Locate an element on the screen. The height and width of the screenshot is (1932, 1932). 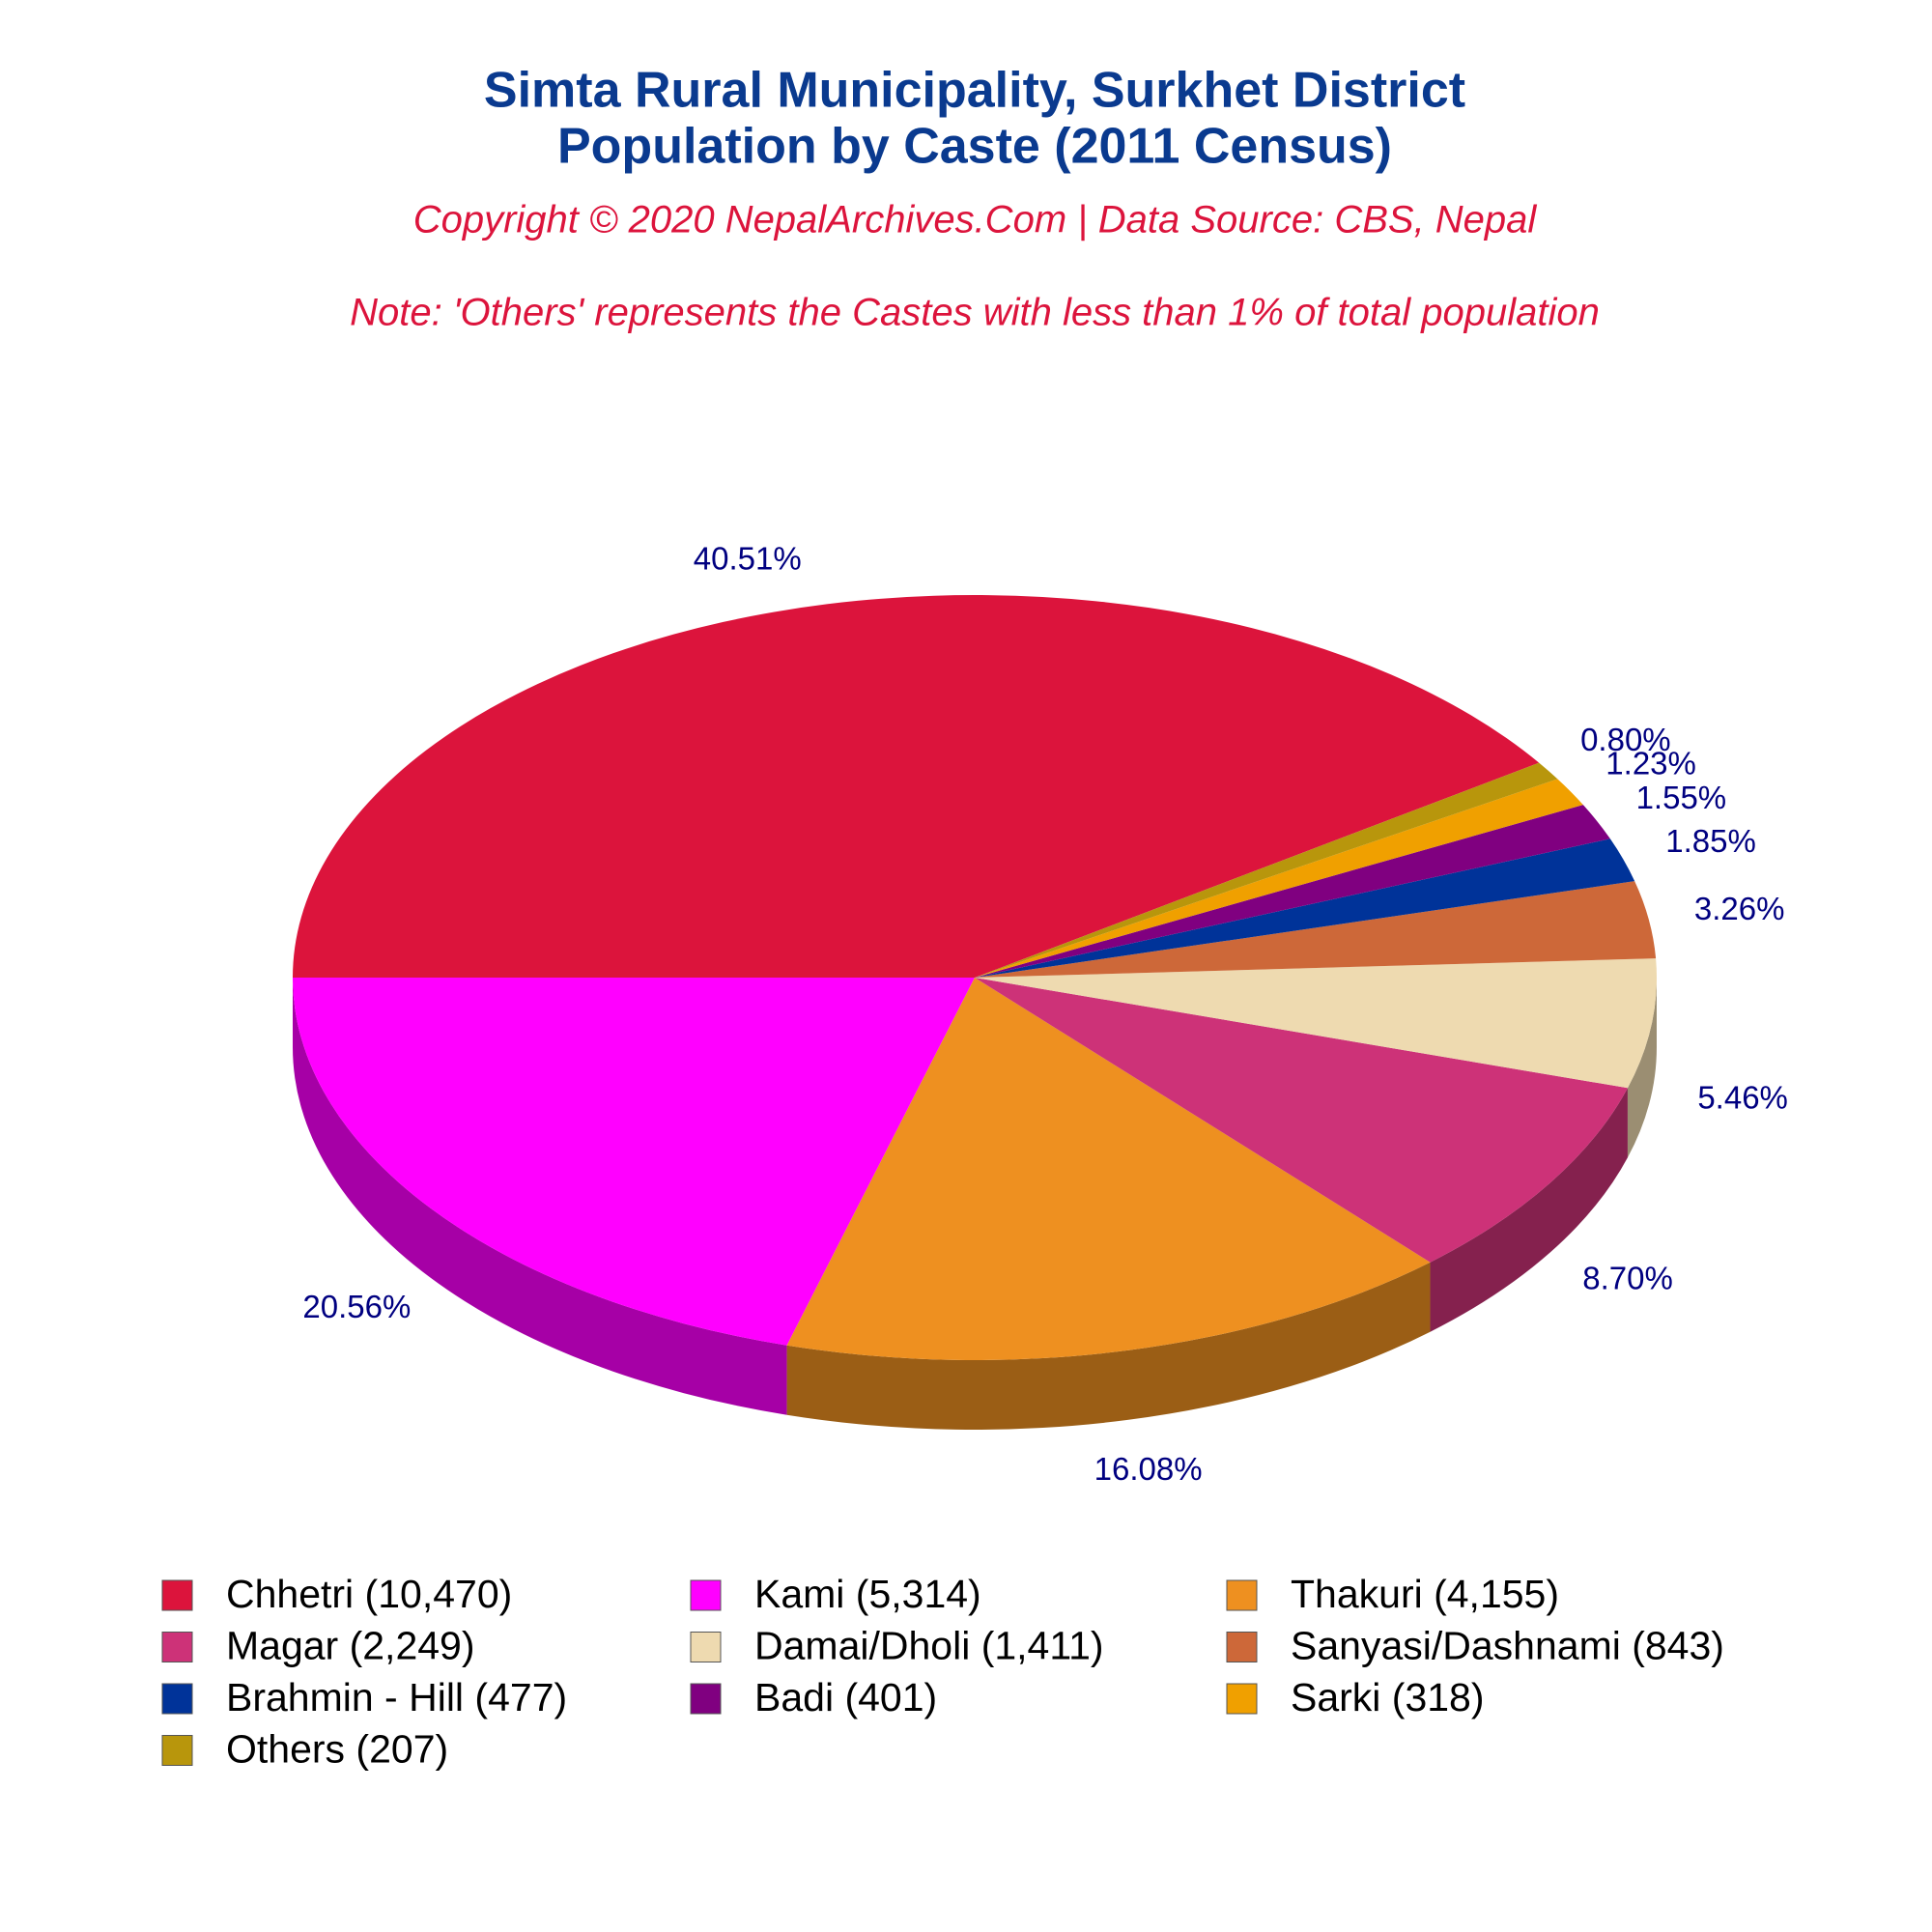
data-label: 3.26% is located at coordinates (1739, 908).